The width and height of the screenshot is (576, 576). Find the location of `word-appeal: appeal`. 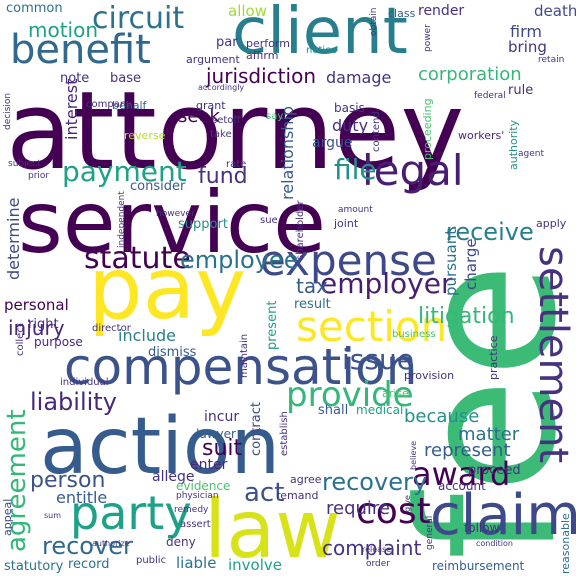

word-appeal: appeal is located at coordinates (7, 517).